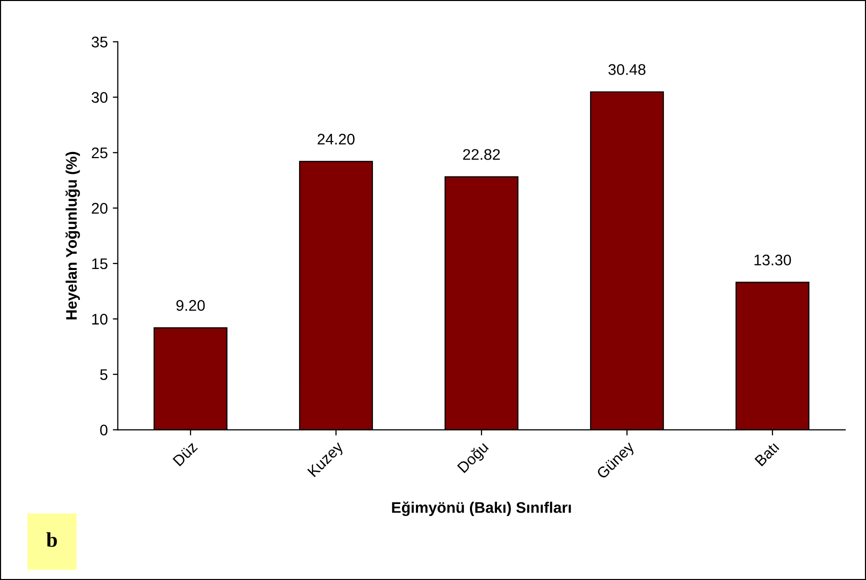  Describe the element at coordinates (627, 69) in the screenshot. I see `data-label: 30.48` at that location.